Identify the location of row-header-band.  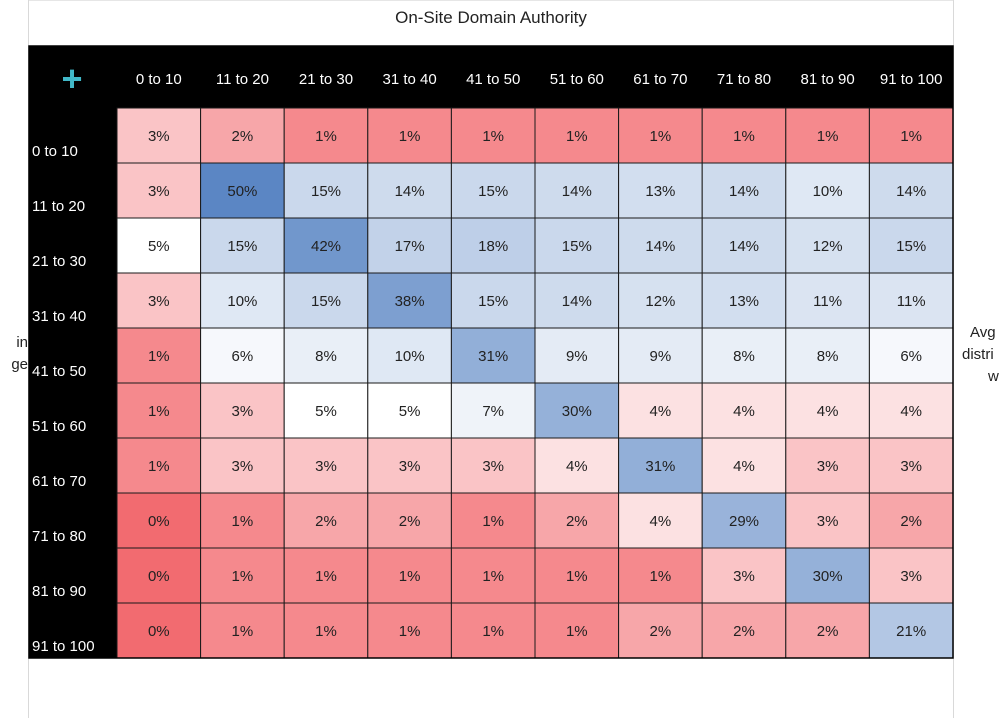
(73, 352).